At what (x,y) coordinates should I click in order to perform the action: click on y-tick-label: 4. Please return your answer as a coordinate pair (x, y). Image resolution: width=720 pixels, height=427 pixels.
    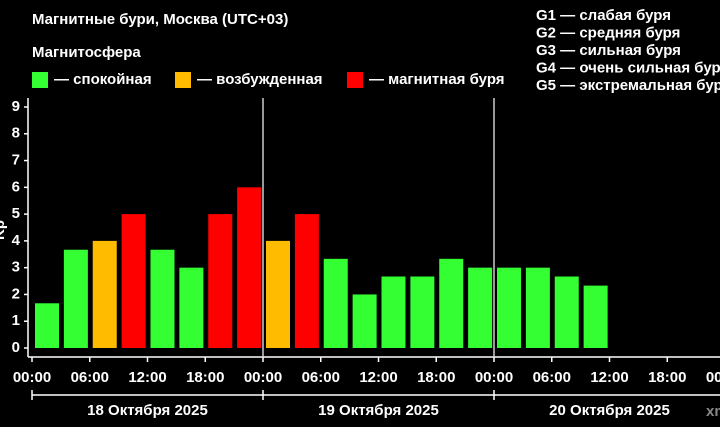
    Looking at the image, I should click on (16, 240).